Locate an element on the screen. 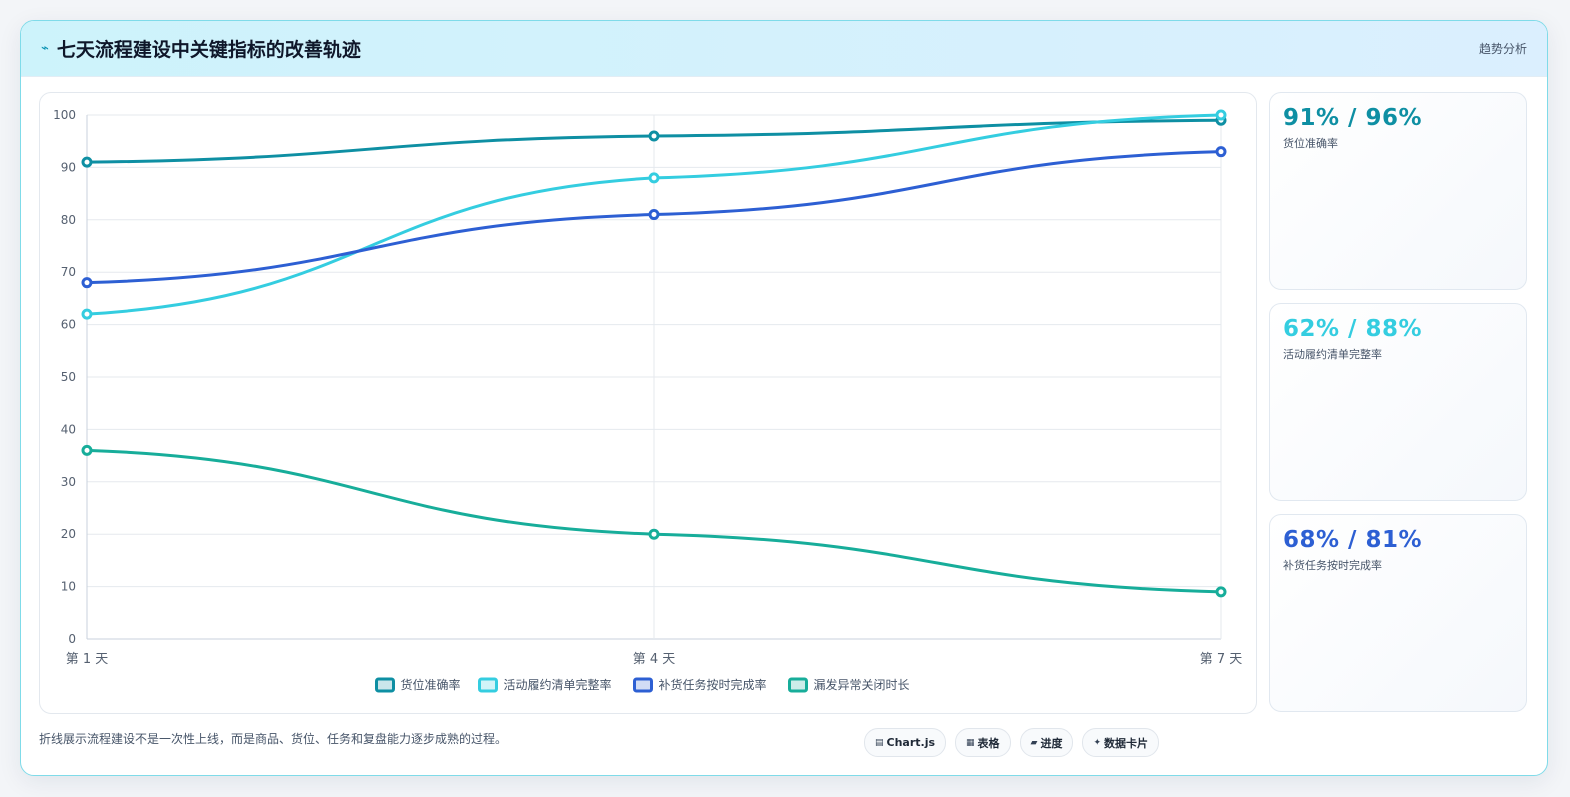 This screenshot has height=797, width=1570. stat-label: 活动履约清单完整率 is located at coordinates (1332, 354).